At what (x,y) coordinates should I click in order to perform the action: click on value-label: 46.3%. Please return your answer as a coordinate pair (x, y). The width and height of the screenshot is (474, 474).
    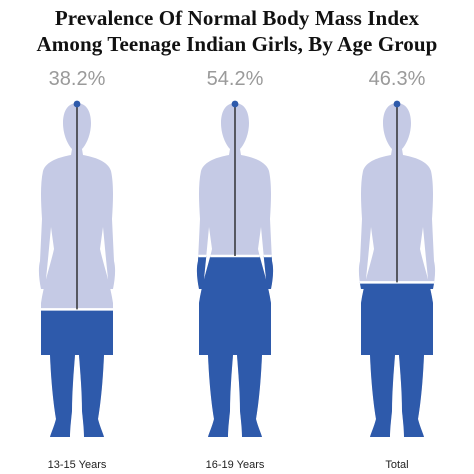
    Looking at the image, I should click on (397, 79).